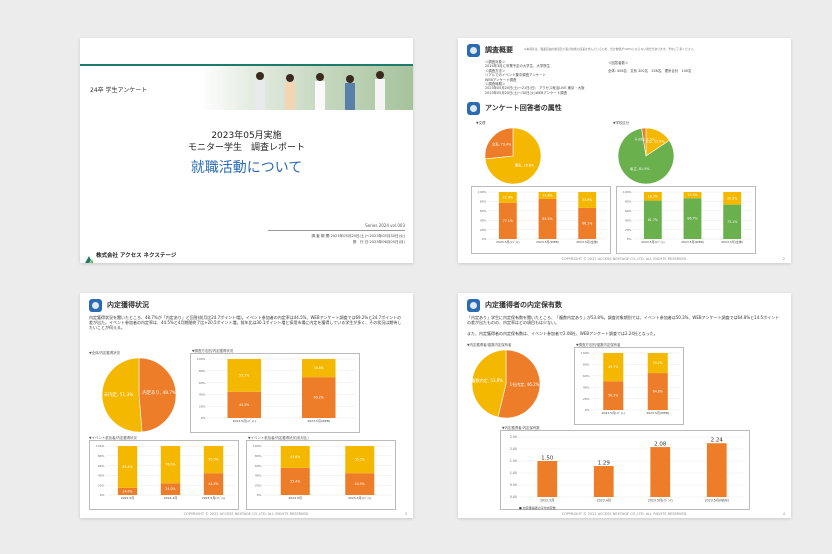 The width and height of the screenshot is (832, 554). Describe the element at coordinates (487, 380) in the screenshot. I see `pie-data-label: 複数内定, 53.8%` at that location.